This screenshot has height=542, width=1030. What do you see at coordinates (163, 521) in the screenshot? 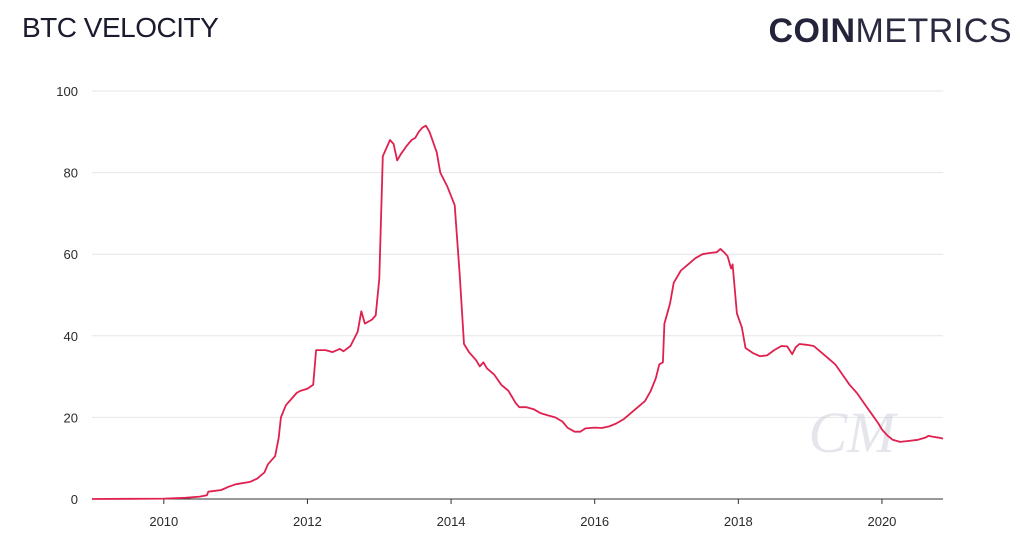
I see `x-tick-label: 2010` at bounding box center [163, 521].